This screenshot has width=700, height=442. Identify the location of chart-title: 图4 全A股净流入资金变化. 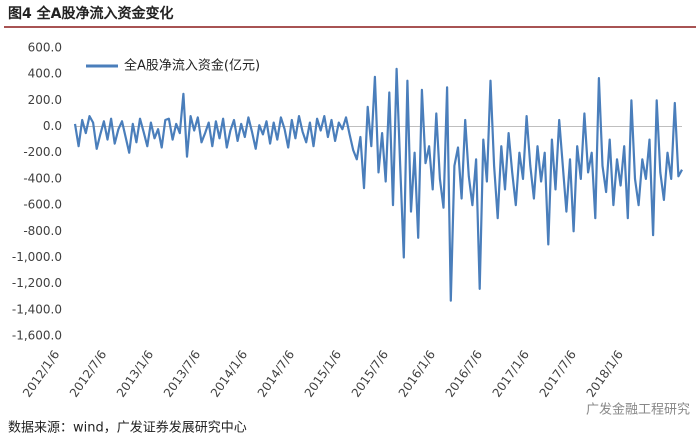
(90, 13).